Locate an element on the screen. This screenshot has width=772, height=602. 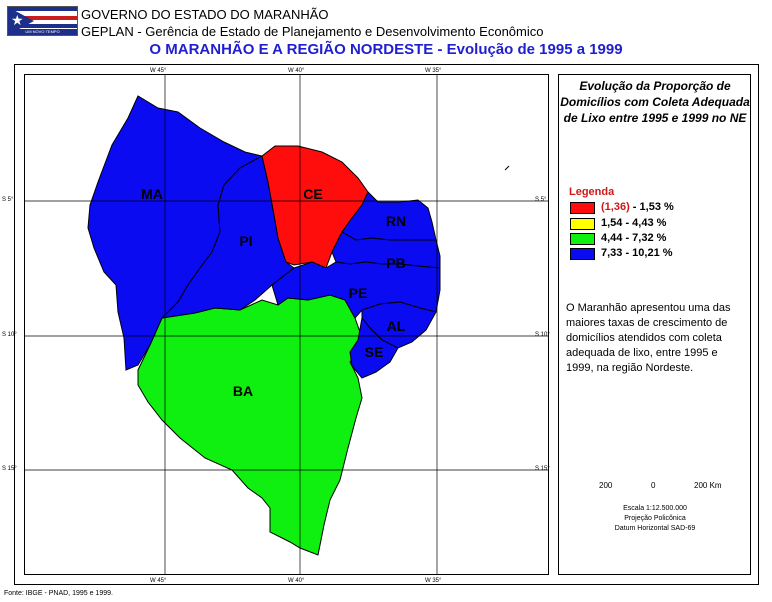
star-icon: ★ is located at coordinates (17, 20).